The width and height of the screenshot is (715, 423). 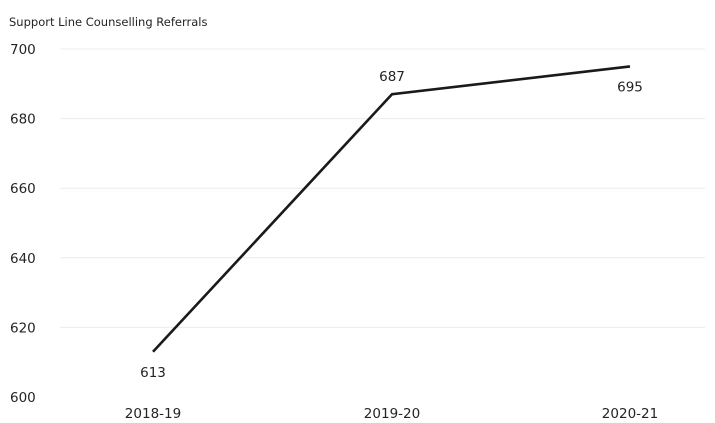 What do you see at coordinates (392, 77) in the screenshot?
I see `data-label: 687` at bounding box center [392, 77].